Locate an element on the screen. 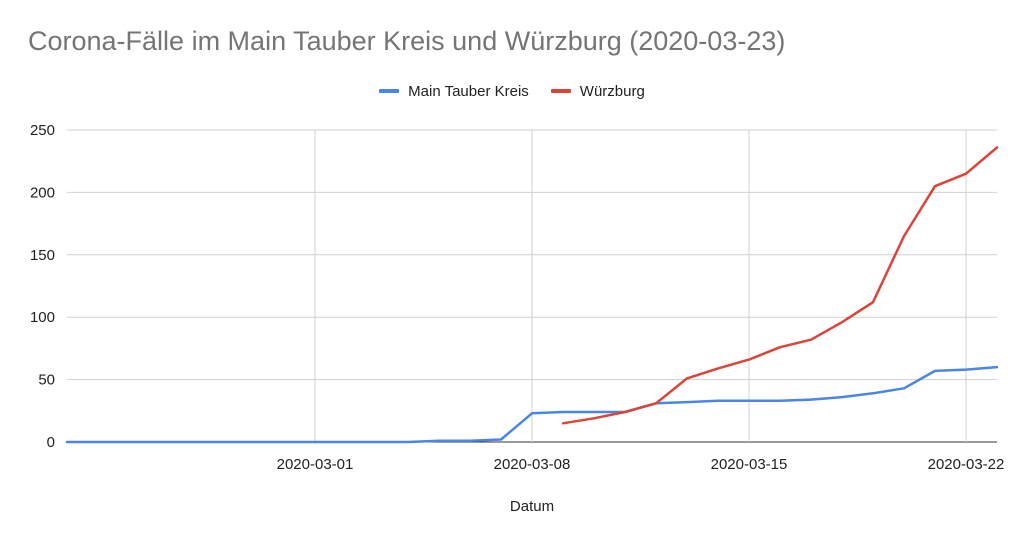 The width and height of the screenshot is (1024, 547). legend-item-wuerzburg: Würzburg is located at coordinates (597, 91).